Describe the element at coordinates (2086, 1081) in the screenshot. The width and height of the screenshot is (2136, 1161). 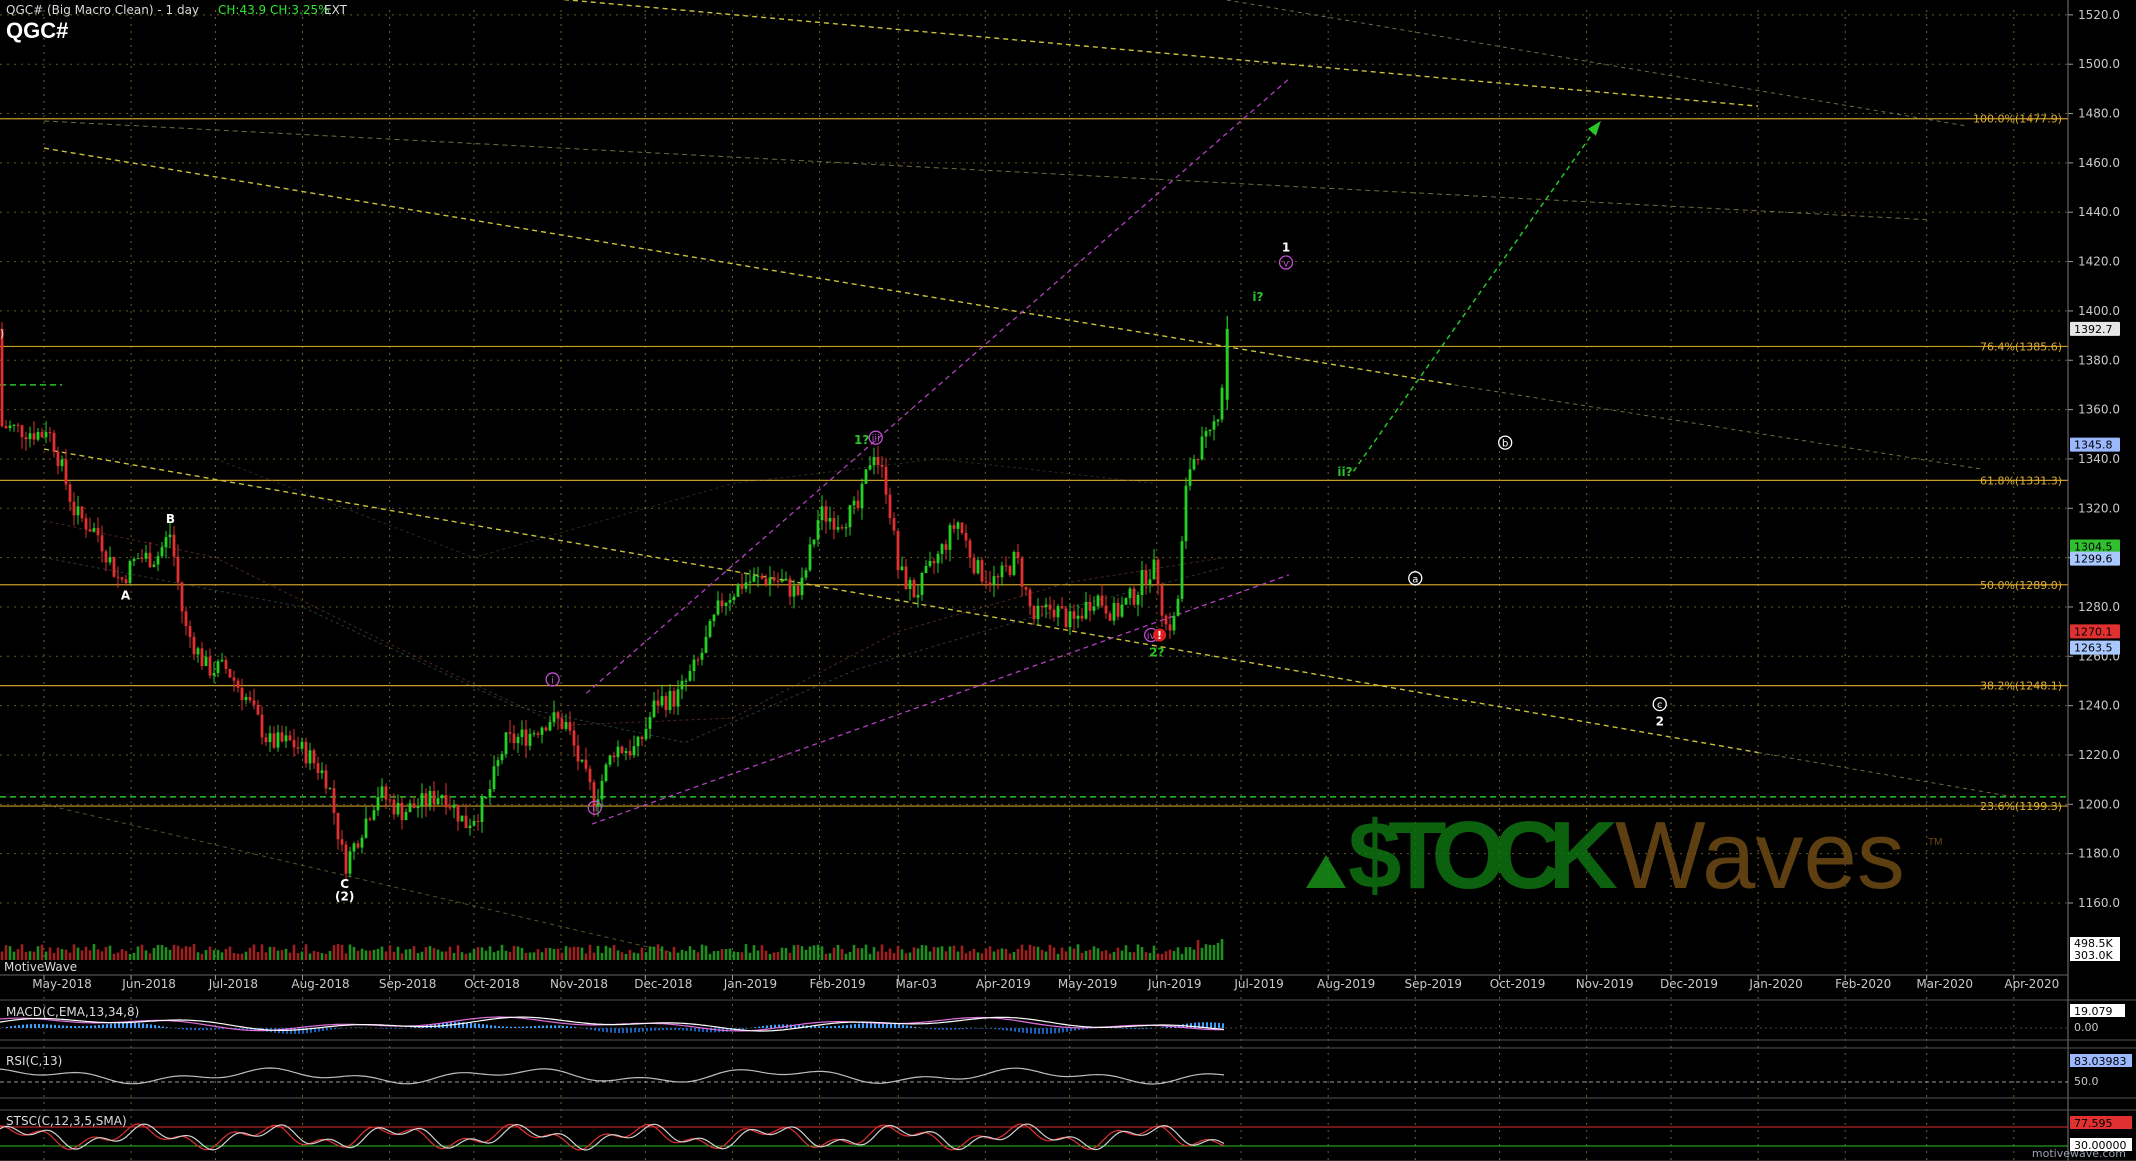
I see `rsi-value-label: 50.0` at that location.